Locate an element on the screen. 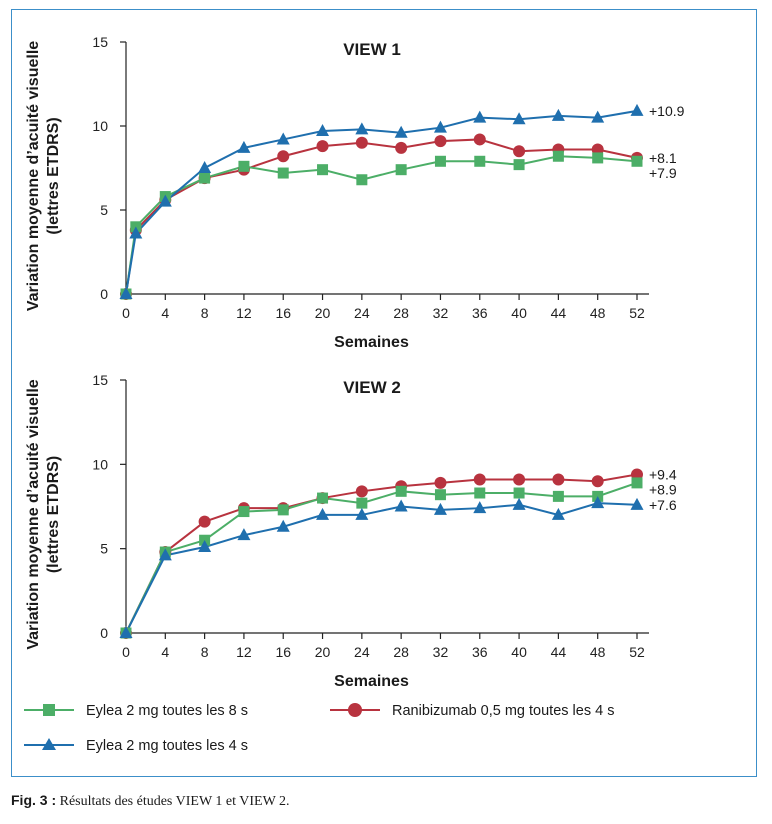  x-tick-label: 24 is located at coordinates (362, 313).